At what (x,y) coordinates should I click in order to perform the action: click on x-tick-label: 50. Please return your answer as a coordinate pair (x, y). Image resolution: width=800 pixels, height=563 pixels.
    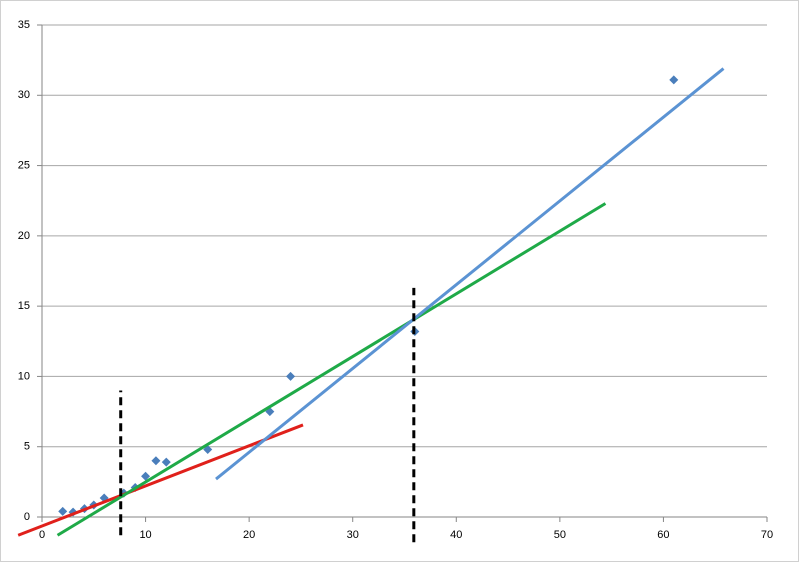
    Looking at the image, I should click on (560, 535).